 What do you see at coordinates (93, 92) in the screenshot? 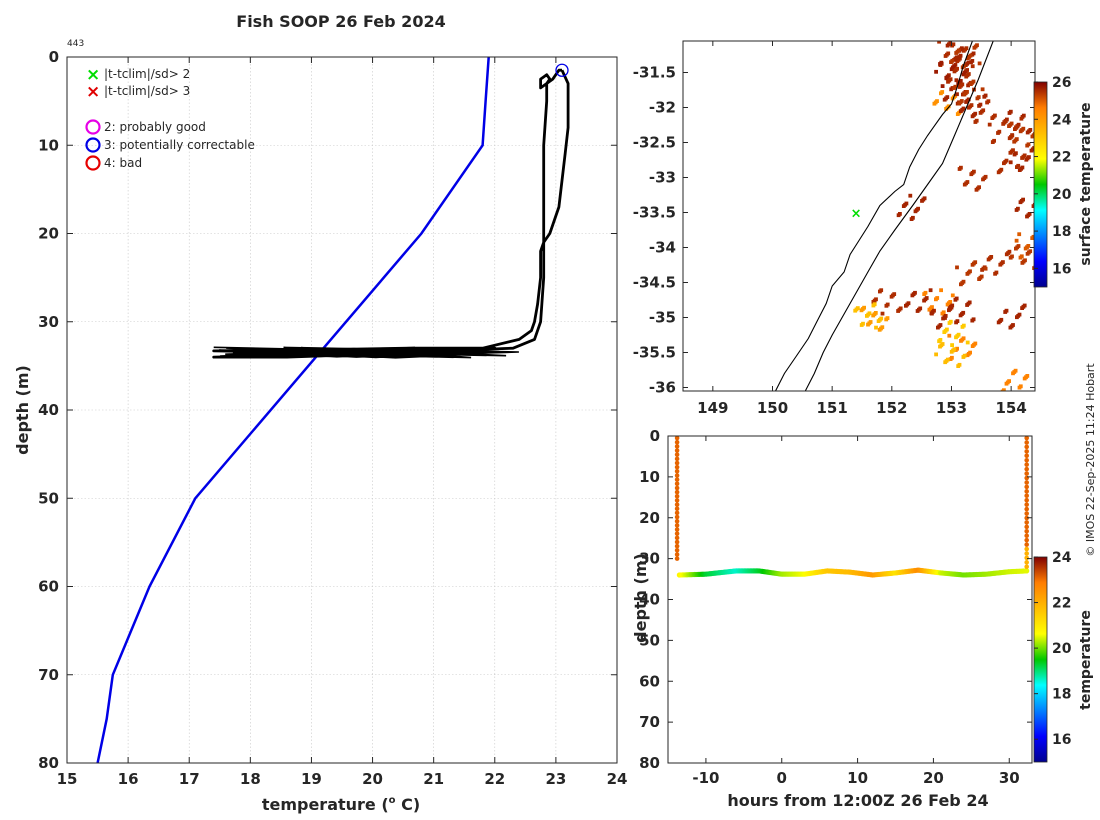
I see `legend-marker-3-icon: ×` at bounding box center [93, 92].